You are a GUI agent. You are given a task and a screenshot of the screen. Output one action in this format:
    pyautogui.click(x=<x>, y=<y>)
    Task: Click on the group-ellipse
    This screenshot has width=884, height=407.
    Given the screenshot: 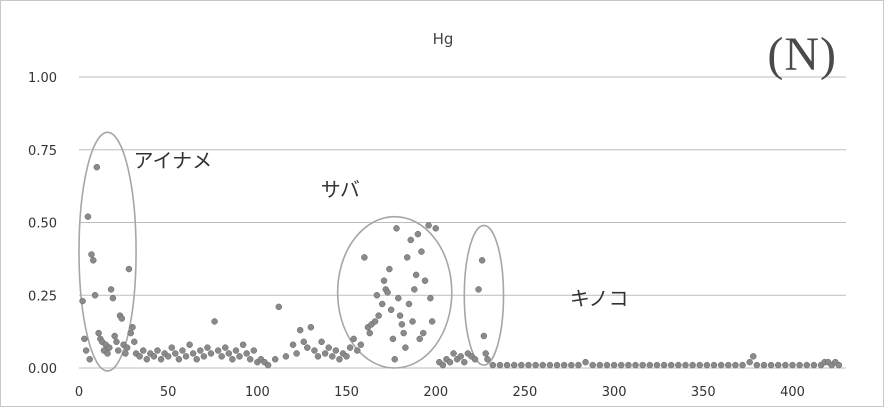 What is the action you would take?
    pyautogui.click(x=394, y=292)
    